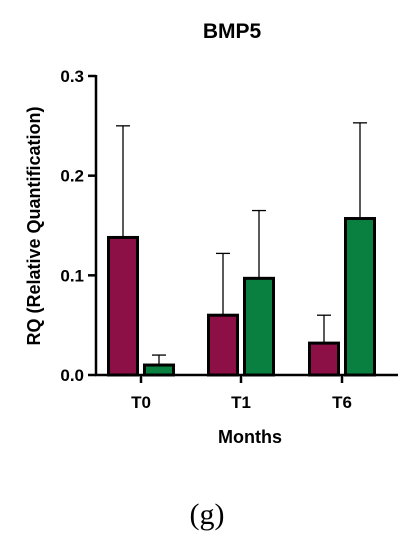  Describe the element at coordinates (72, 375) in the screenshot. I see `y-tick-label: 0.0` at that location.